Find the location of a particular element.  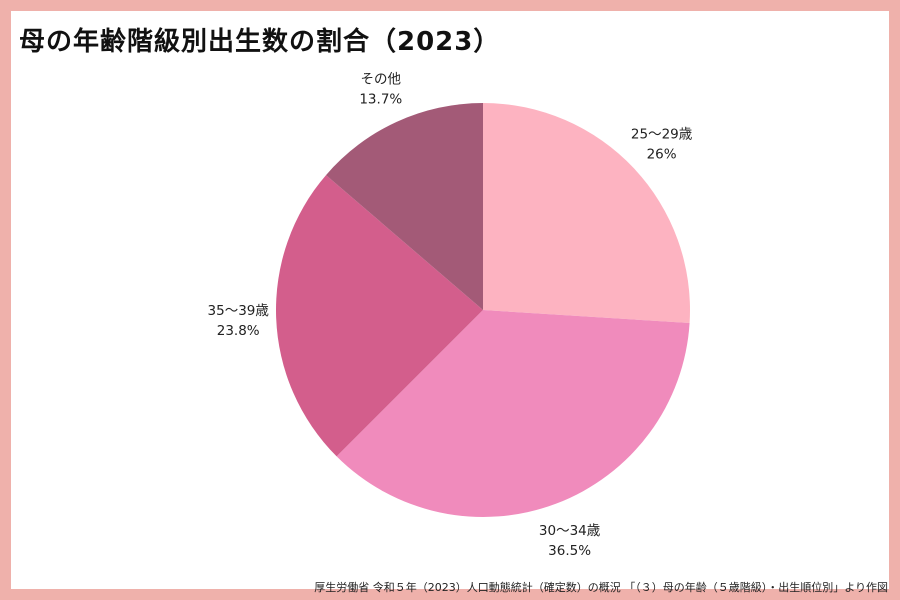

pie-label-percent: 13.7% is located at coordinates (380, 99).